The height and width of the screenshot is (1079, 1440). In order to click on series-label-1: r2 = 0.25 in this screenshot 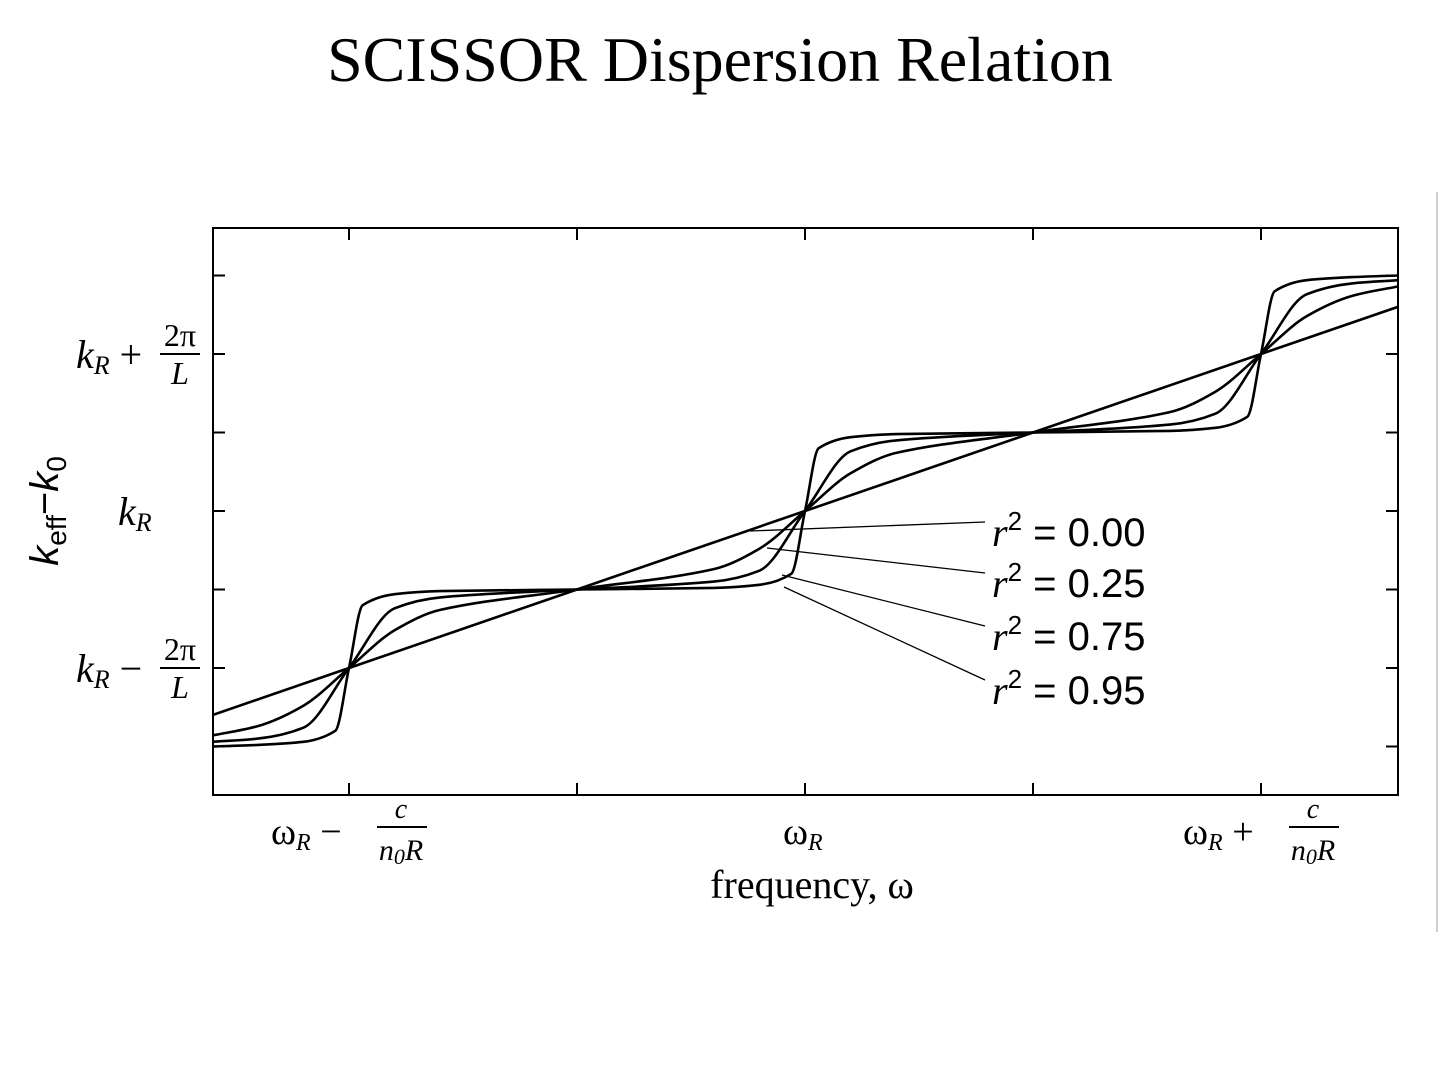, I will do `click(1068, 581)`.